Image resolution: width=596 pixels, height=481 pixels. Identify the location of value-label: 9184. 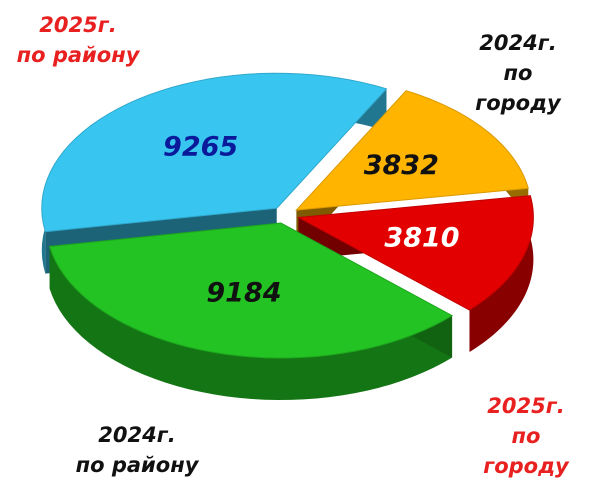
(243, 293).